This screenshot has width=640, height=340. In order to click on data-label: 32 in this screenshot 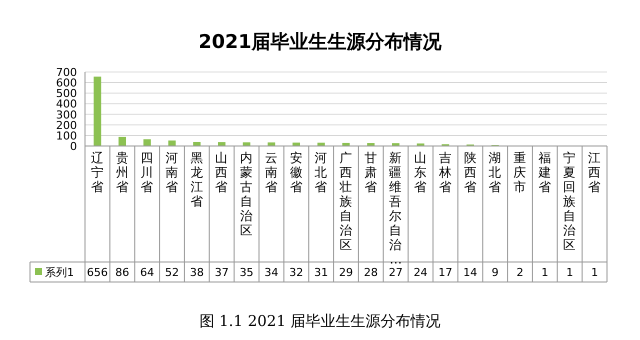, I will do `click(296, 272)`.